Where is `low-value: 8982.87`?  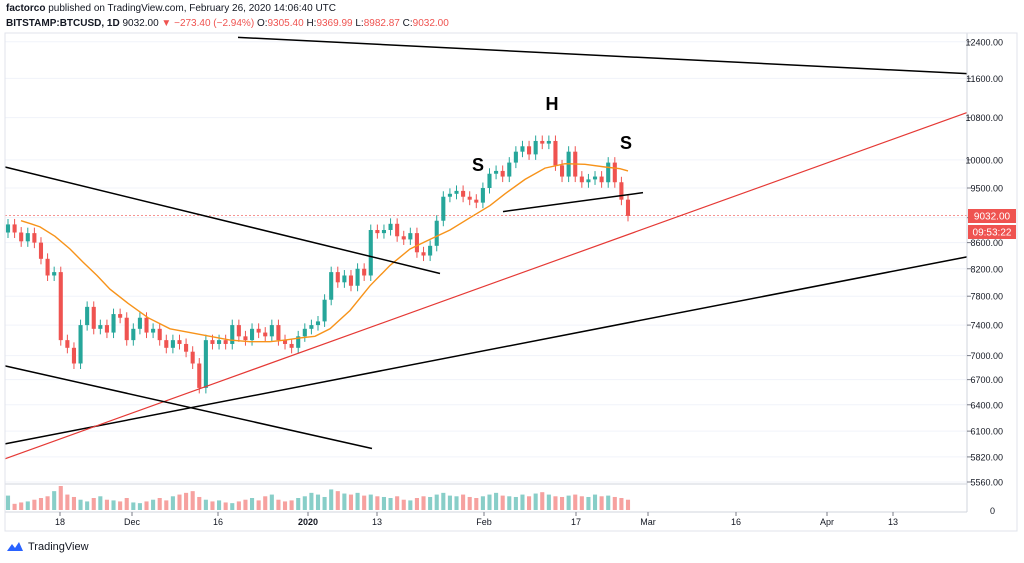 low-value: 8982.87 is located at coordinates (381, 23).